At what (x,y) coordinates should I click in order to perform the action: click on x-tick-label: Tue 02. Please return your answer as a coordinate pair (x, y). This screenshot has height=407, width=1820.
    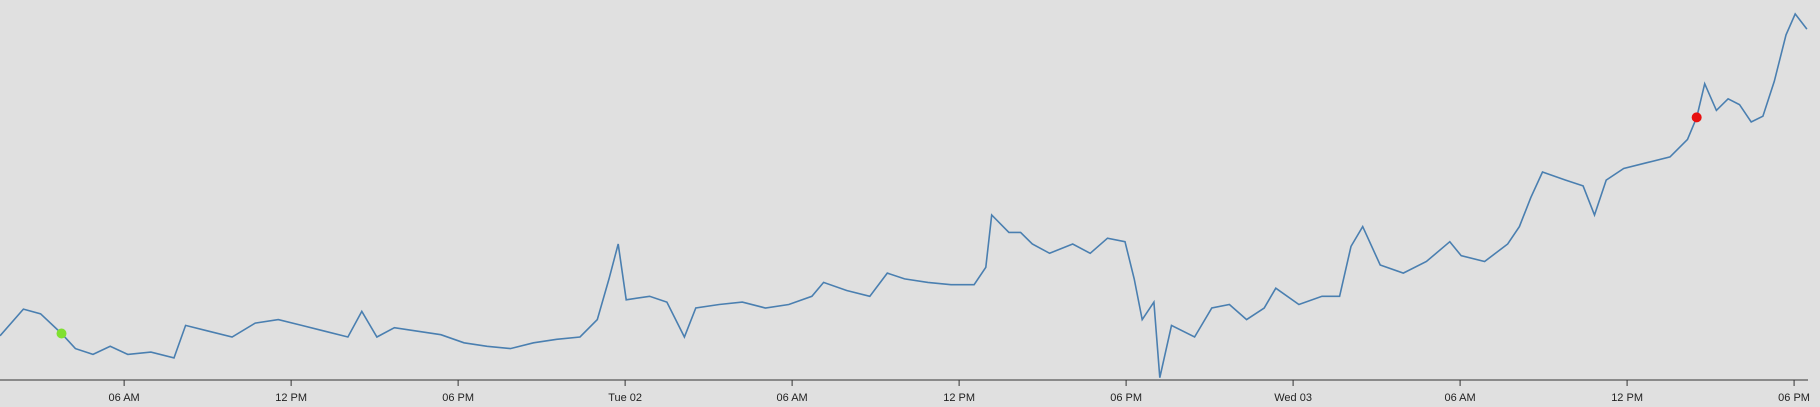
    Looking at the image, I should click on (625, 398).